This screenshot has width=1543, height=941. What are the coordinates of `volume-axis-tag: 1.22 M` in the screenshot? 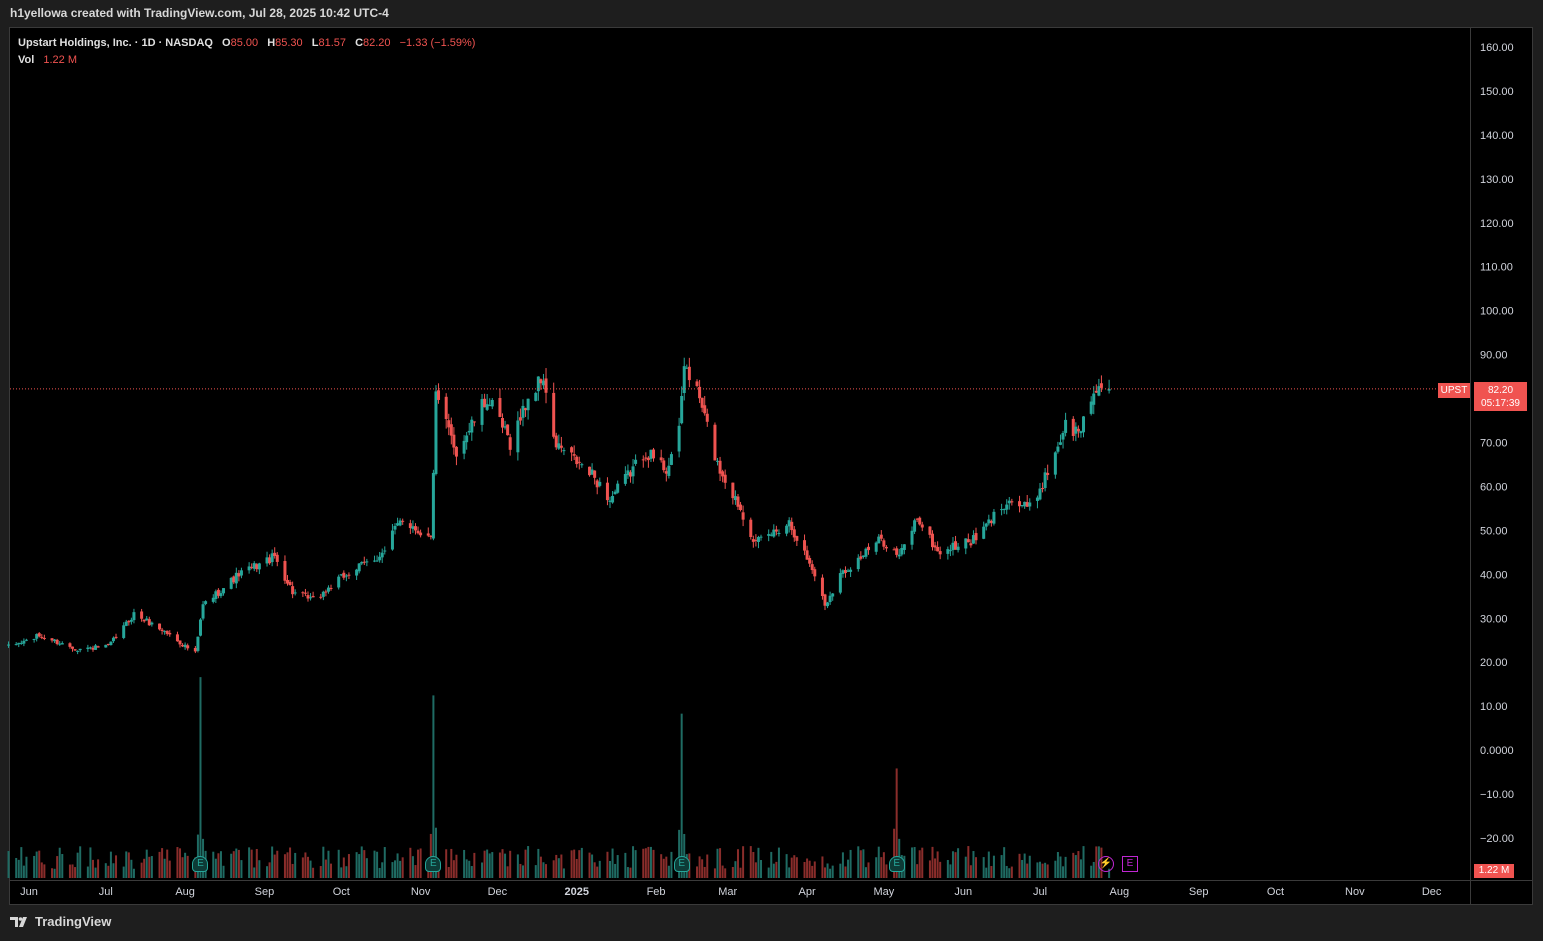 It's located at (1494, 871).